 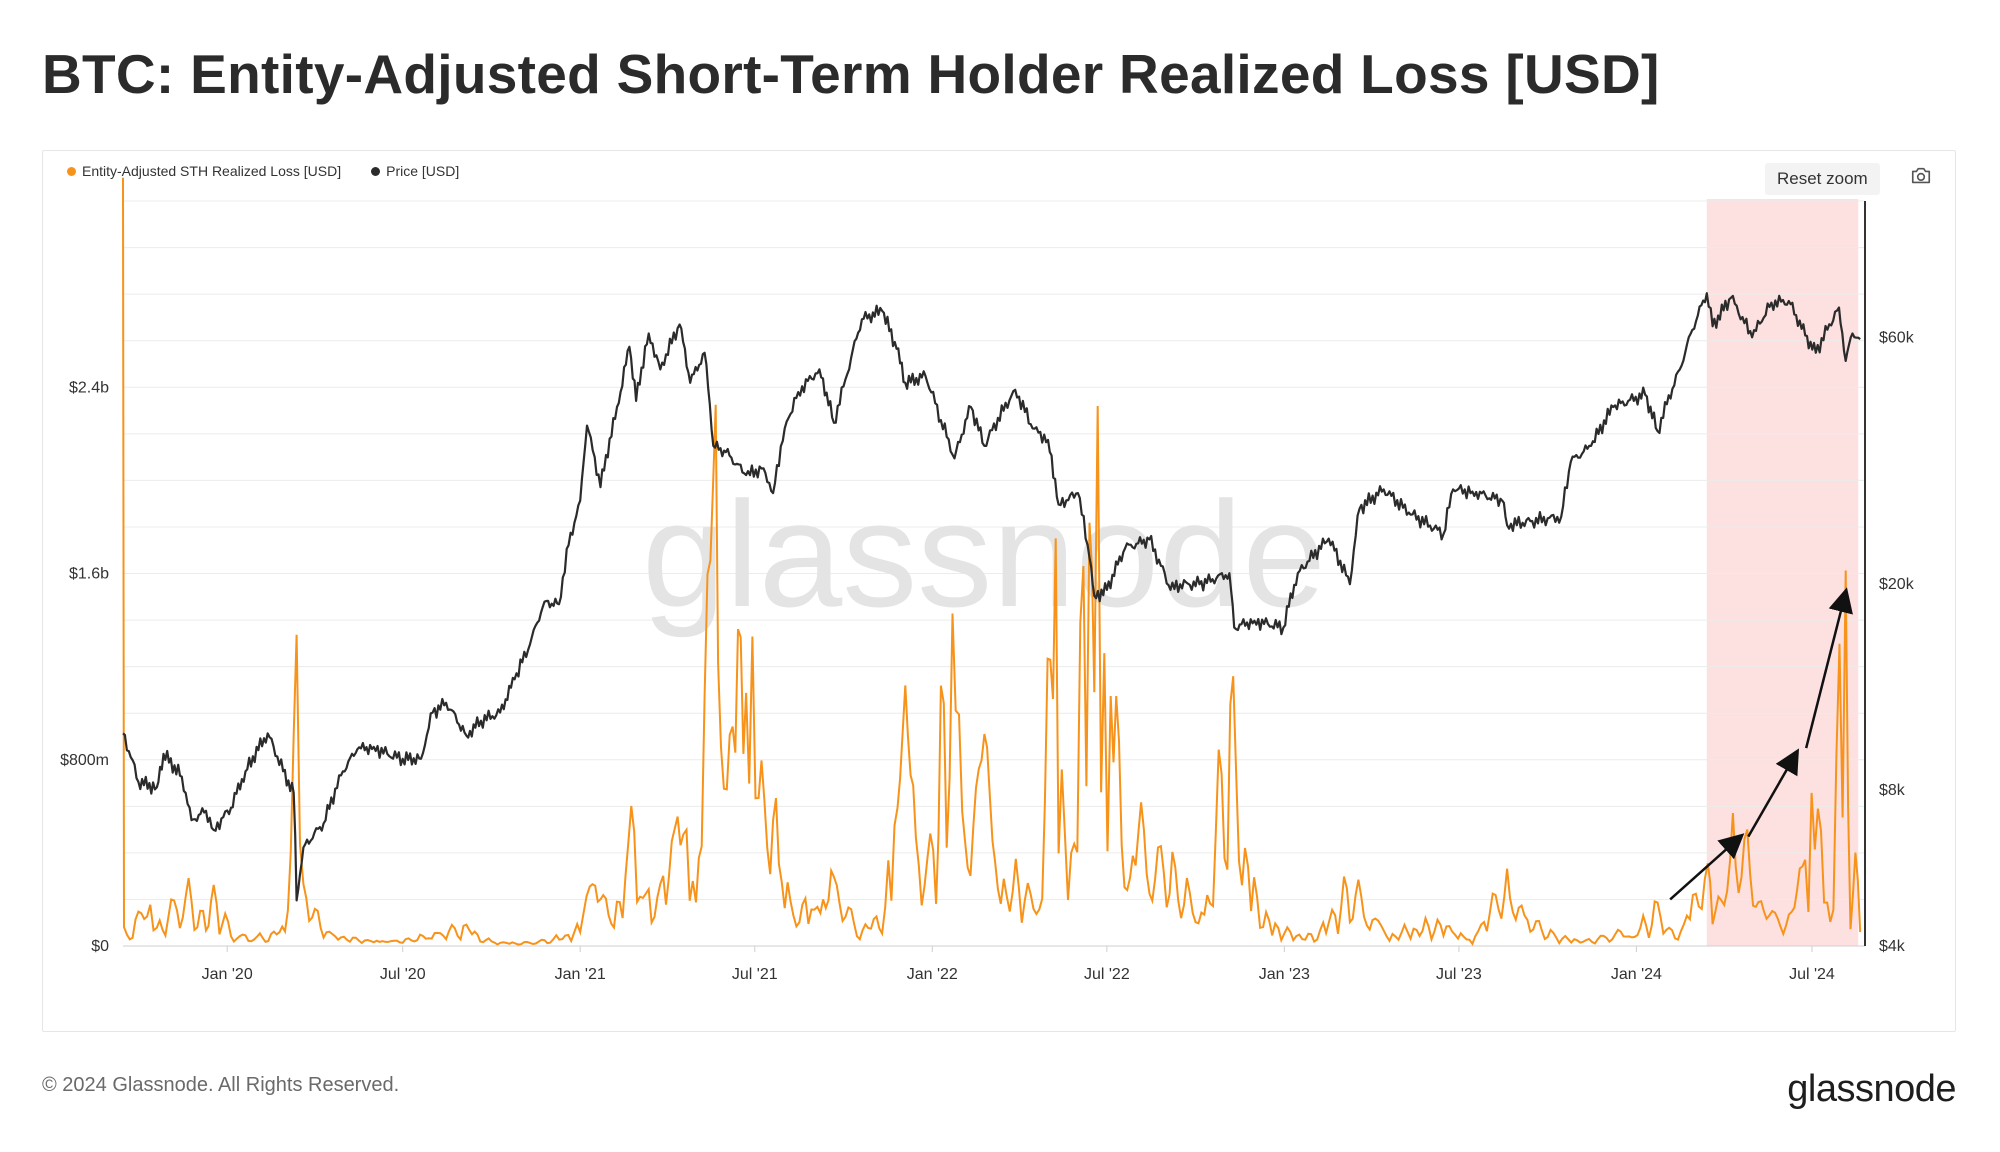 I want to click on left-axis-tick-label: $1.6b, so click(x=89, y=574).